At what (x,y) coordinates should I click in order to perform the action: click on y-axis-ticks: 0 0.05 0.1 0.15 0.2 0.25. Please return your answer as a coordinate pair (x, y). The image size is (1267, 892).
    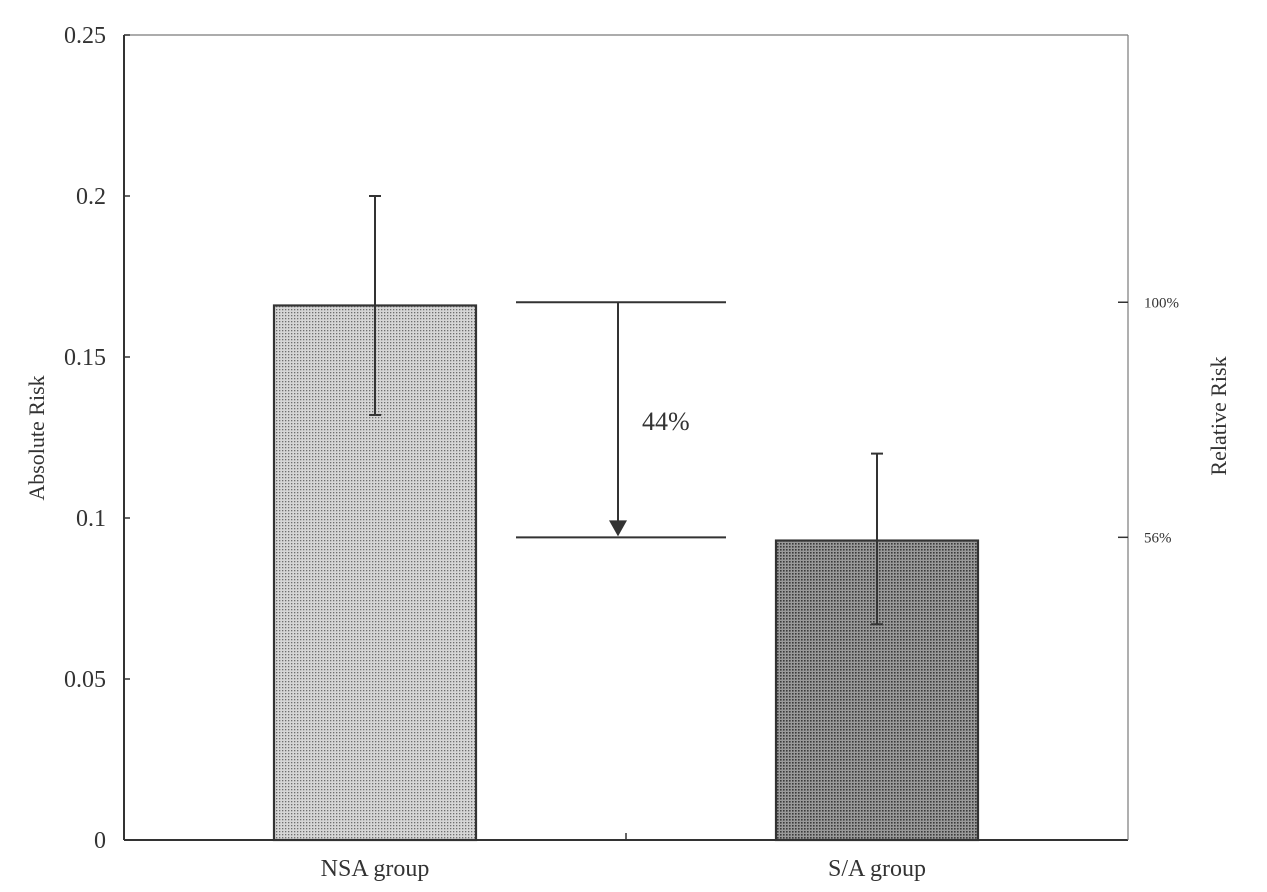
    Looking at the image, I should click on (97, 438).